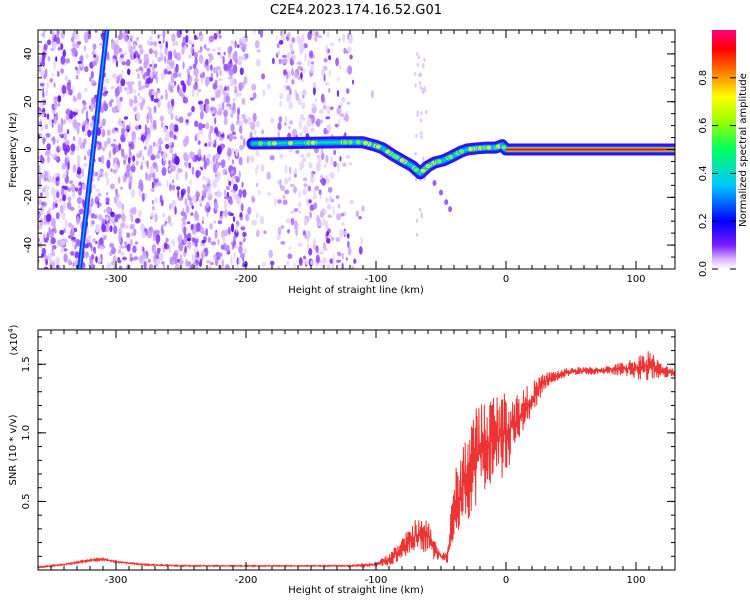 The image size is (750, 600). What do you see at coordinates (13, 150) in the screenshot?
I see `heatmap-y-axis-label: Frequency (Hz)` at bounding box center [13, 150].